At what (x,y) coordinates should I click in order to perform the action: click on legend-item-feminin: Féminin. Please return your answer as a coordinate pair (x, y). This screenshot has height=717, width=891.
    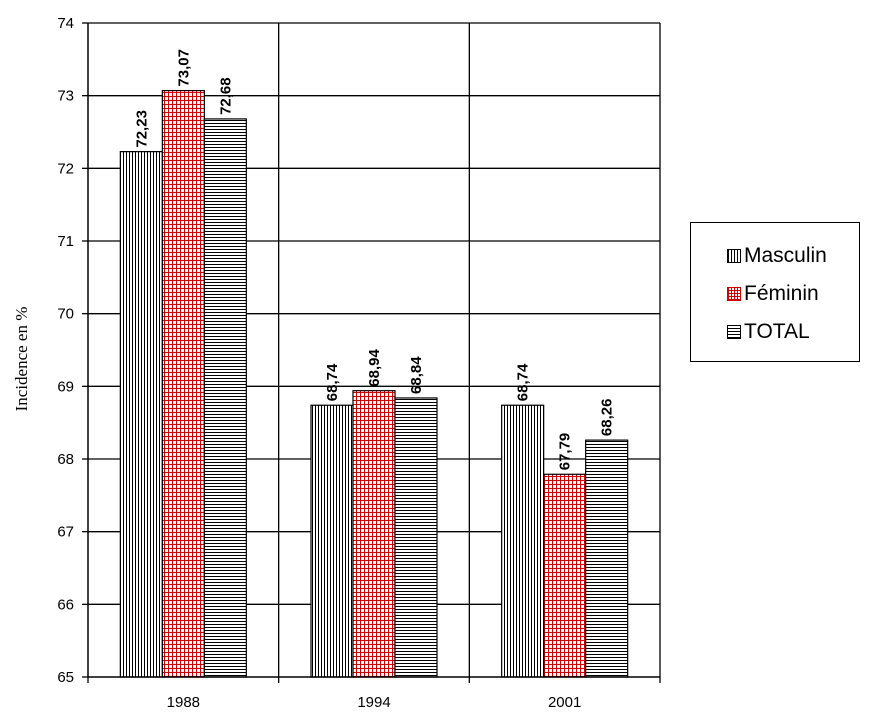
    Looking at the image, I should click on (793, 294).